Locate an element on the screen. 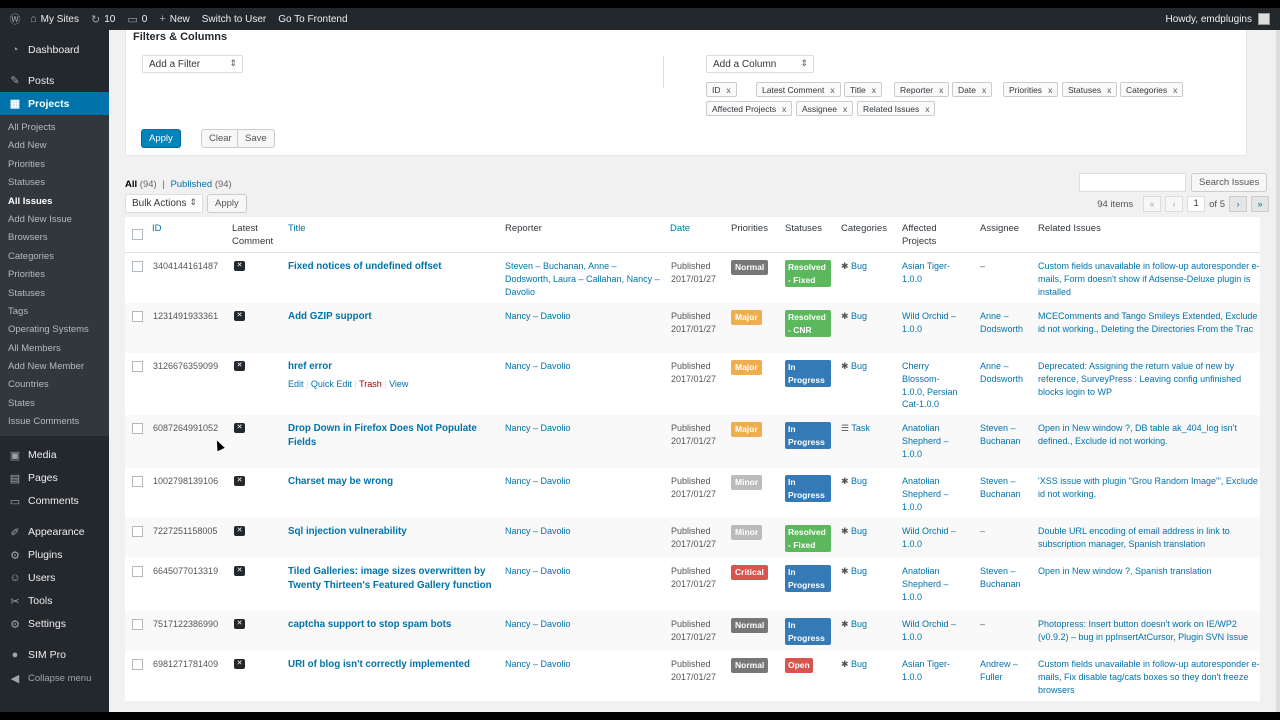 The height and width of the screenshot is (720, 1280). wordpress-logo-icon: Ⓦ is located at coordinates (15, 20).